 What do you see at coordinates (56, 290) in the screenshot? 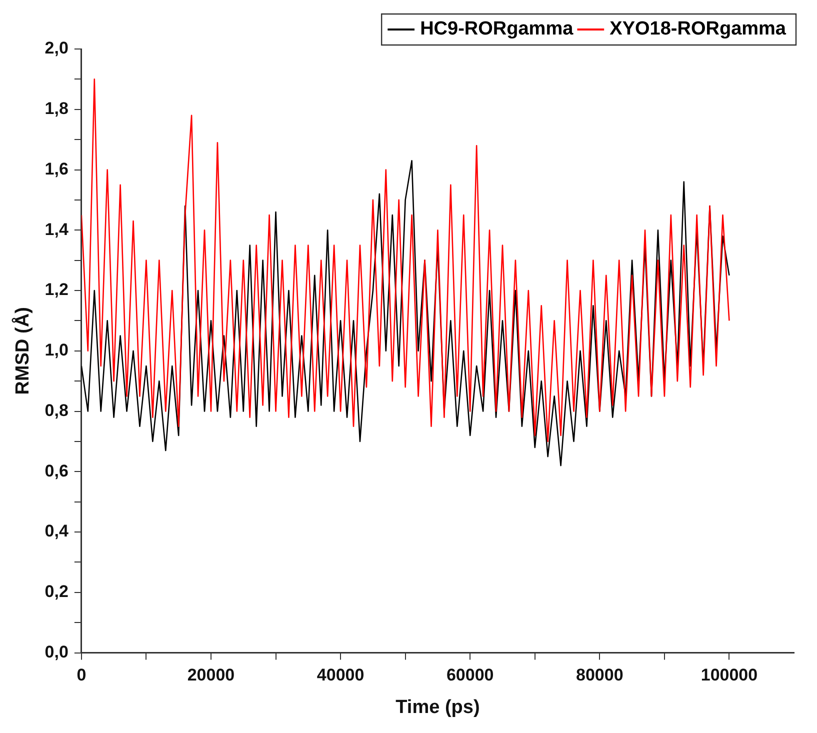
I see `y-tick-label: 1,2` at bounding box center [56, 290].